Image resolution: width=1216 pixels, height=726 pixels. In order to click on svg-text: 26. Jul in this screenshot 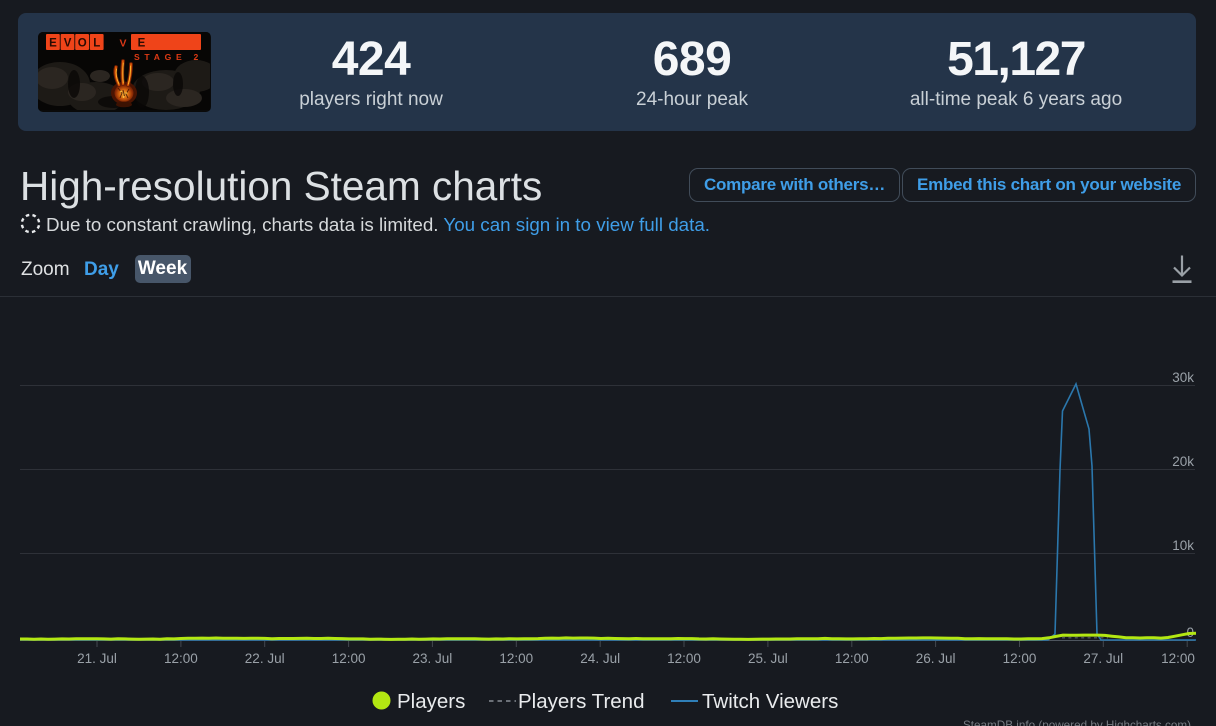, I will do `click(936, 658)`.